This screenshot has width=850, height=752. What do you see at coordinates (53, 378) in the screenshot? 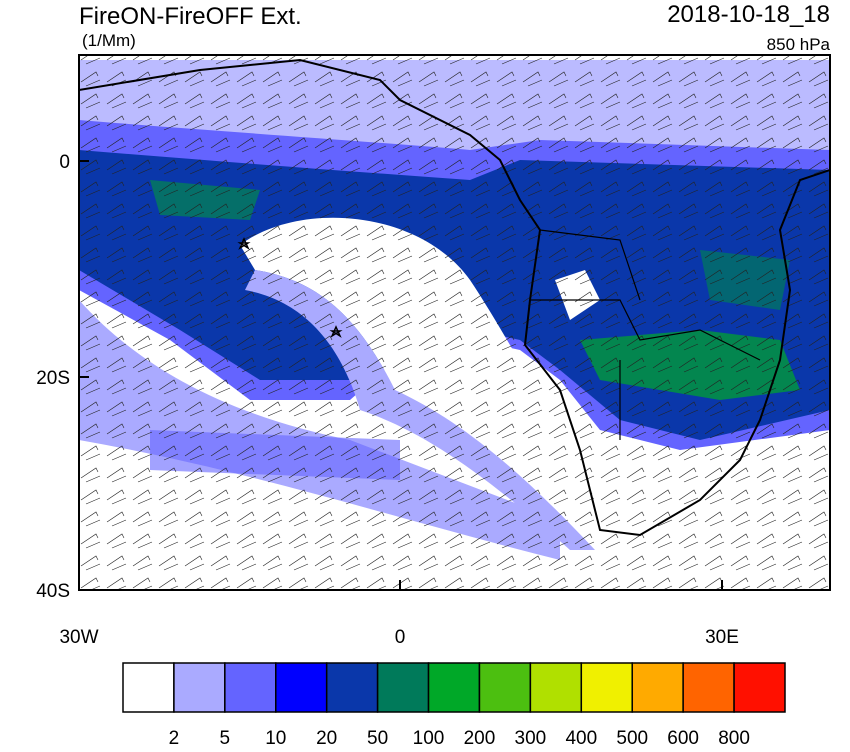
I see `lat-label: 20S` at bounding box center [53, 378].